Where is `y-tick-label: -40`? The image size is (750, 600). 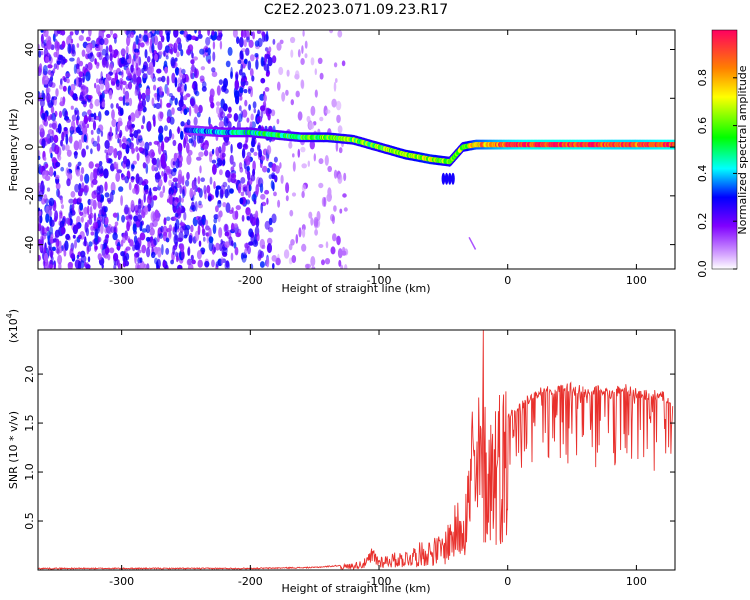 y-tick-label: -40 is located at coordinates (29, 245).